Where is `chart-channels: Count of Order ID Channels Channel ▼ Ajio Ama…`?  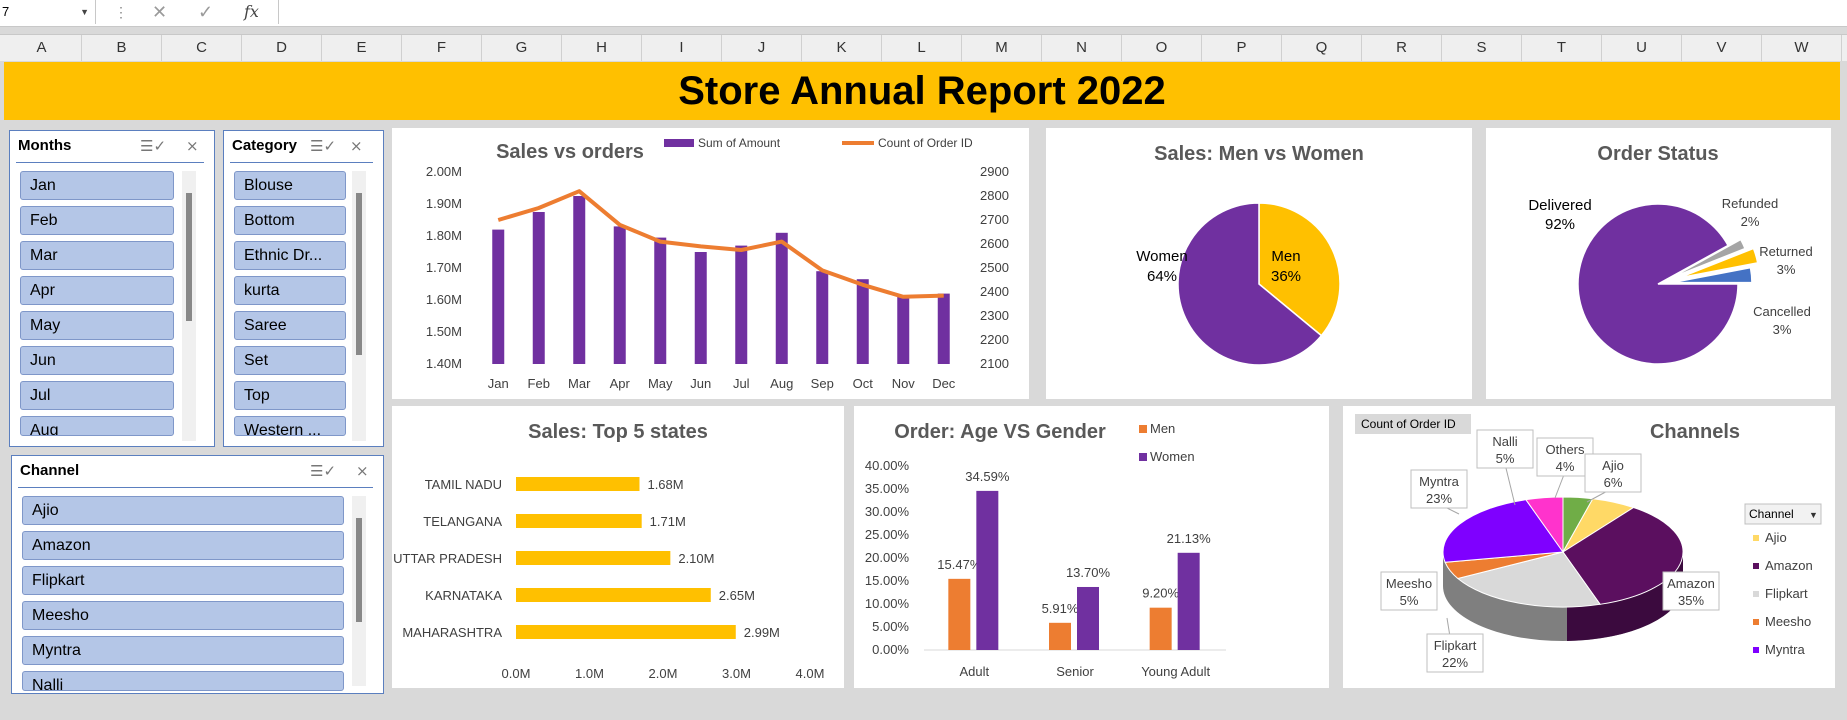
chart-channels: Count of Order ID Channels Channel ▼ Ajio Ama… is located at coordinates (1589, 547).